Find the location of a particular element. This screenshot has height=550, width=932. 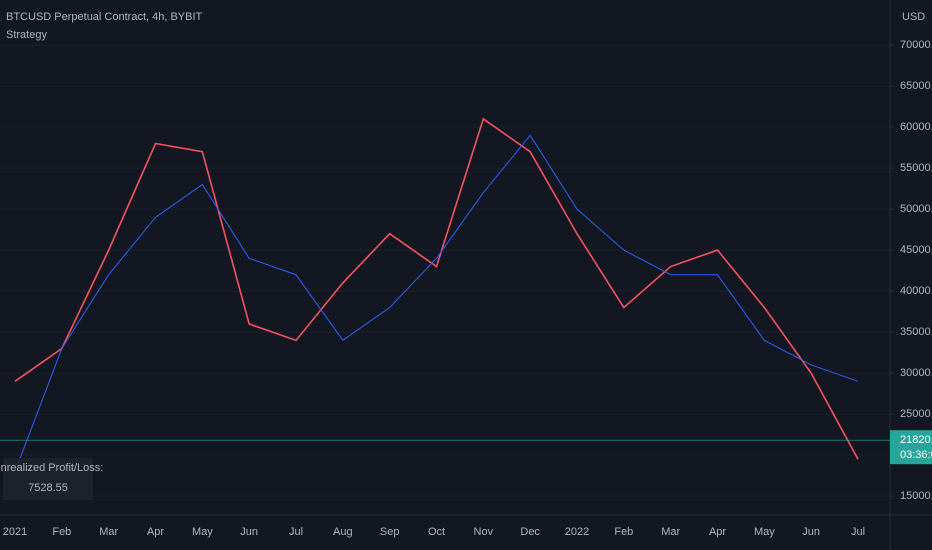

last-price-box is located at coordinates (911, 447).